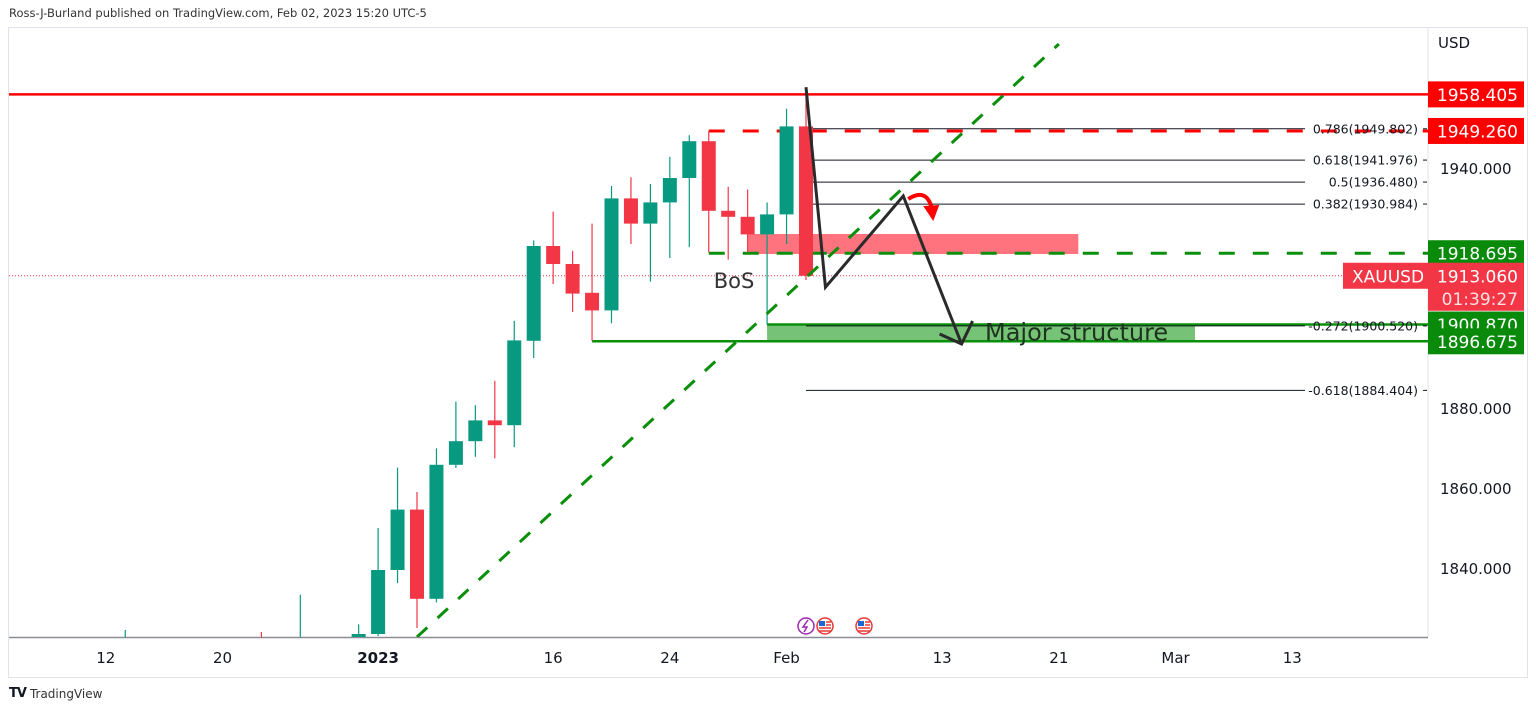  What do you see at coordinates (1058, 658) in the screenshot?
I see `time-tick-label: 21` at bounding box center [1058, 658].